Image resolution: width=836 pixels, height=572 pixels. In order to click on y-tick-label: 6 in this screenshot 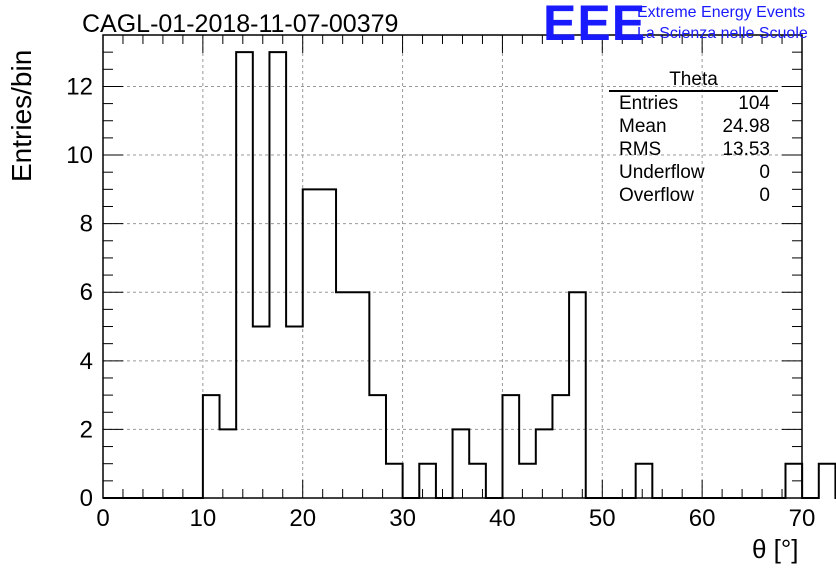, I will do `click(86, 292)`.